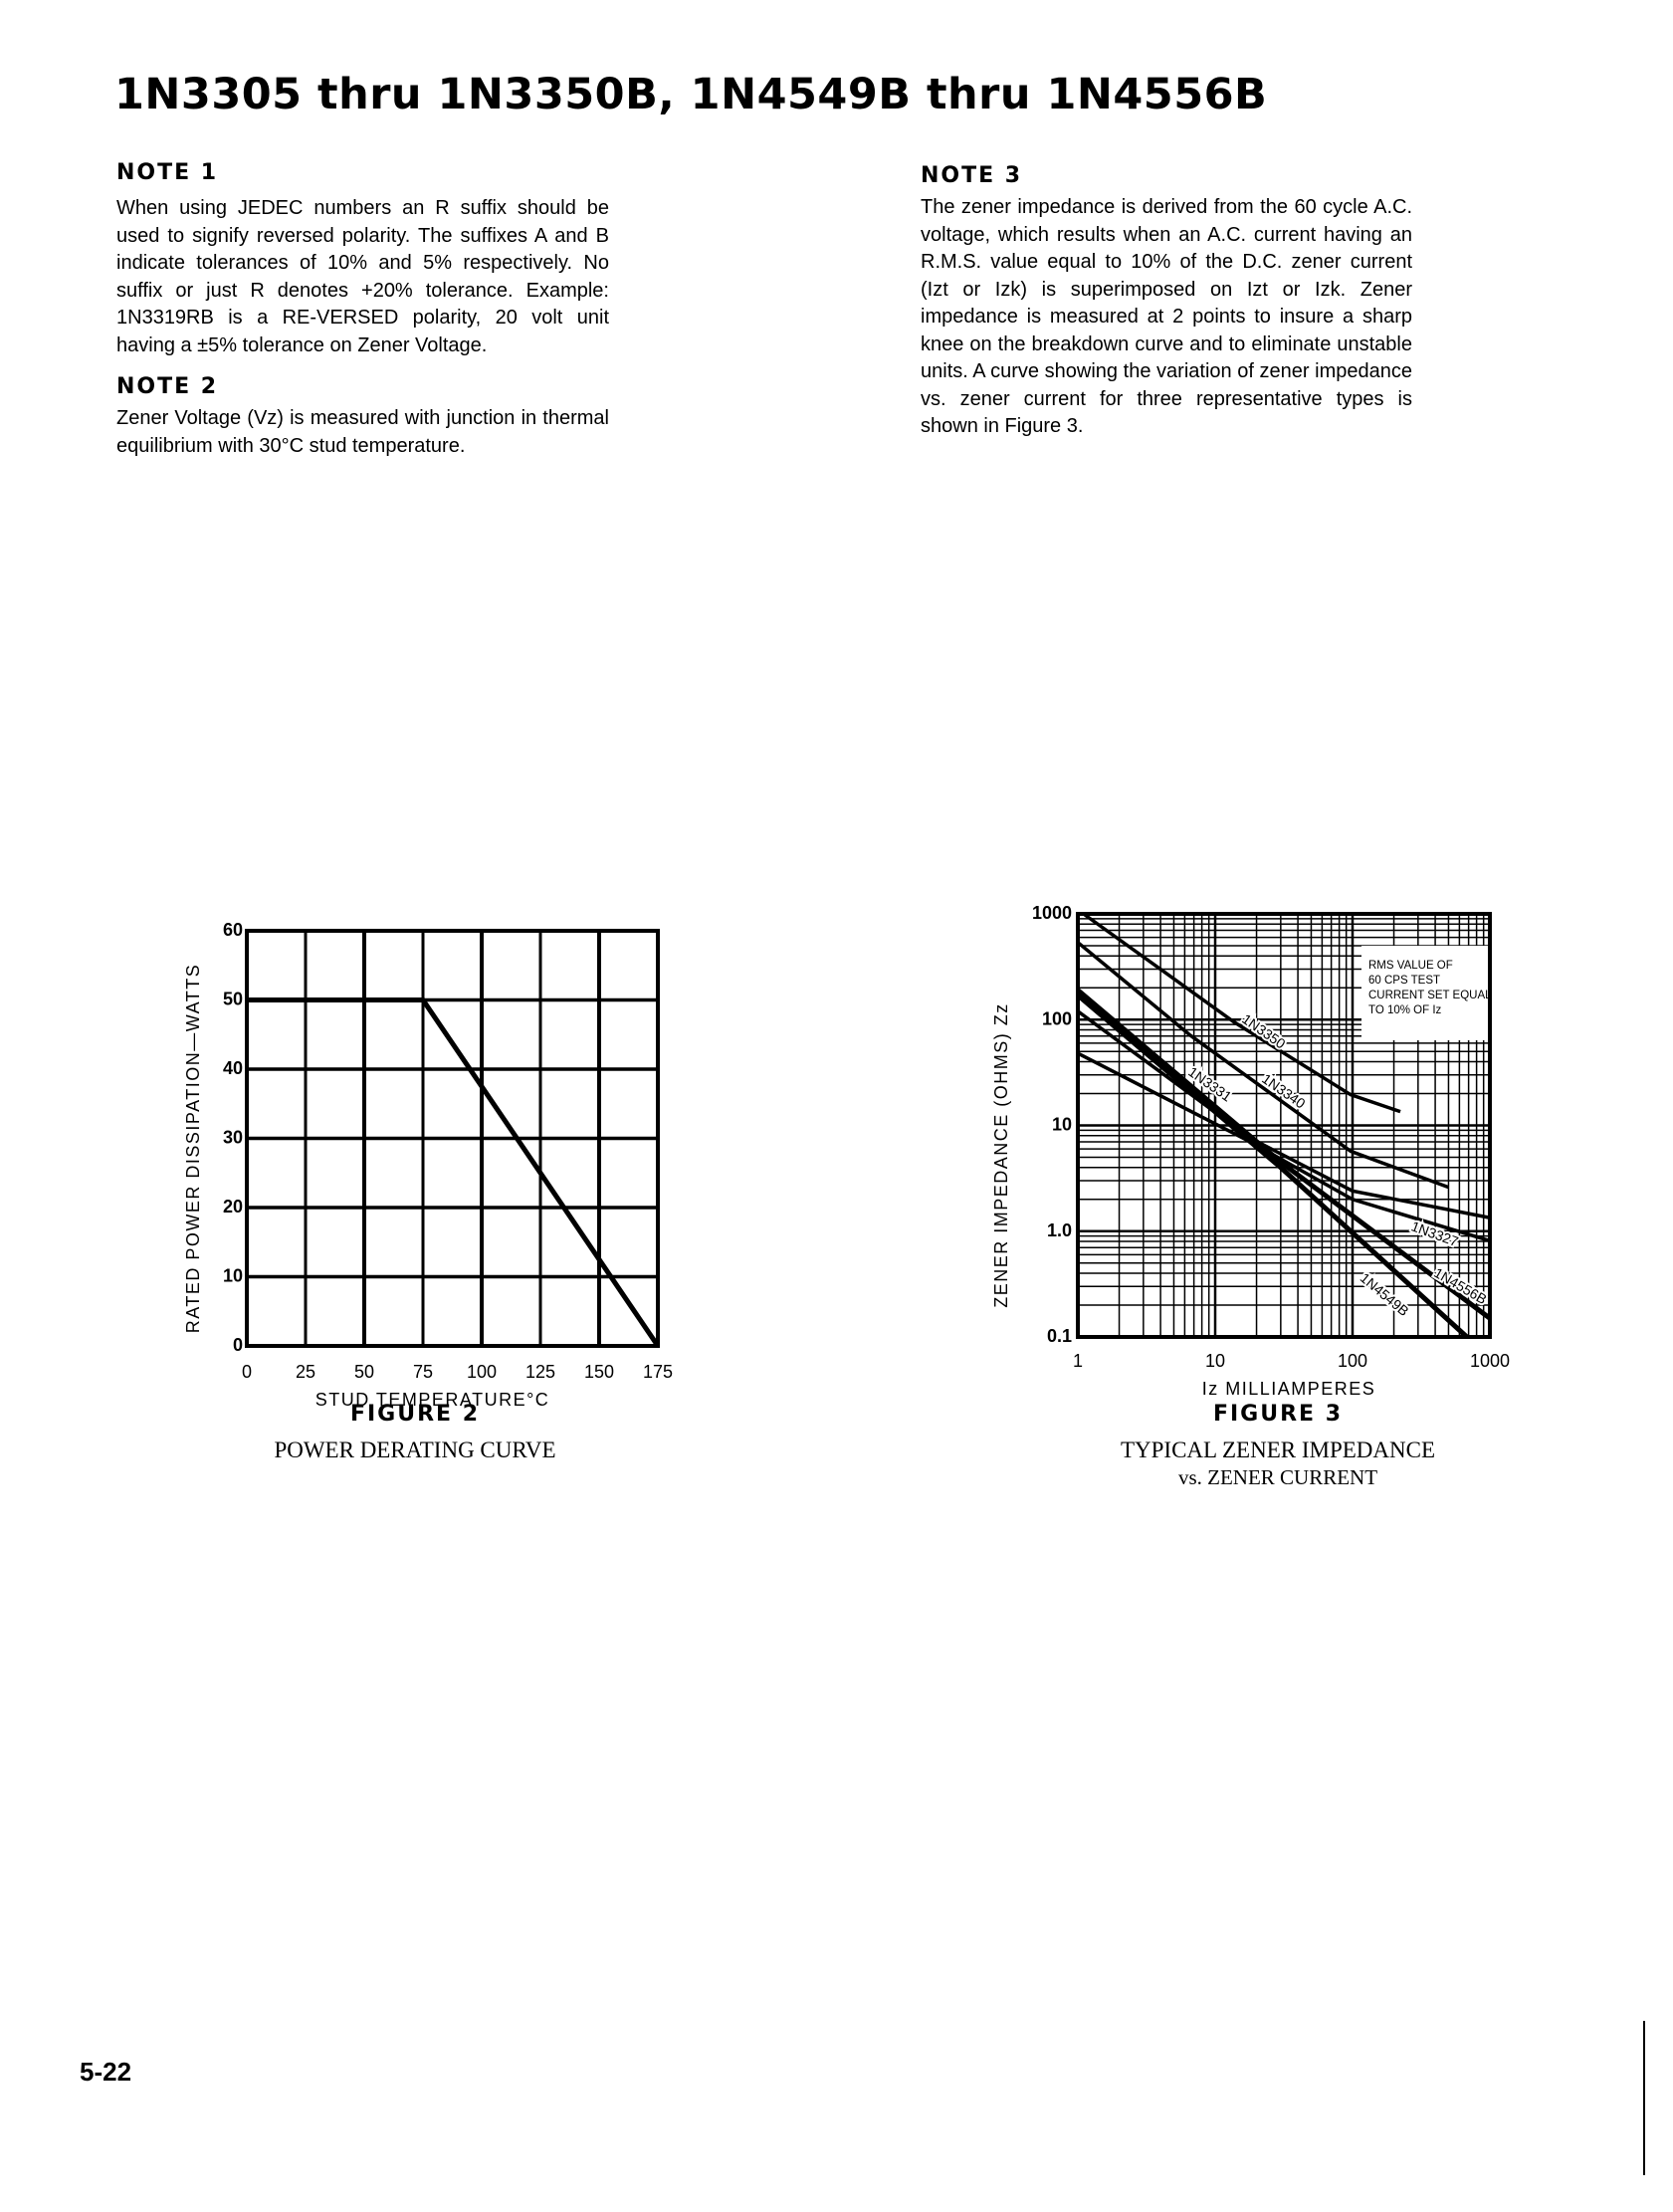 The image size is (1673, 2212). What do you see at coordinates (972, 175) in the screenshot?
I see `note-3-heading: NOTE 3` at bounding box center [972, 175].